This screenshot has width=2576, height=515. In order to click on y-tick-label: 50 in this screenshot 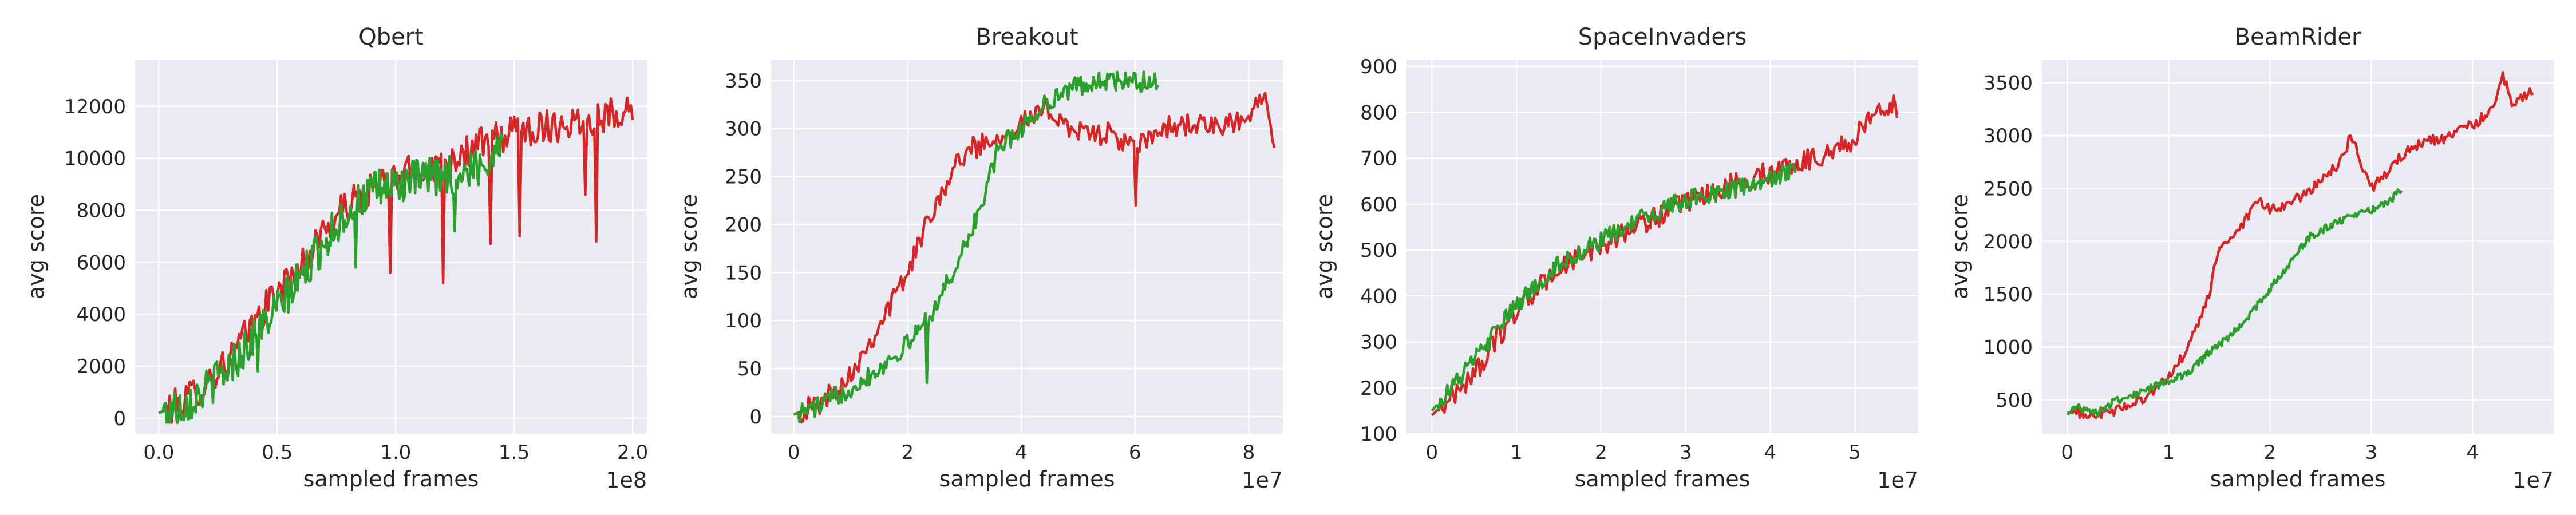, I will do `click(749, 369)`.